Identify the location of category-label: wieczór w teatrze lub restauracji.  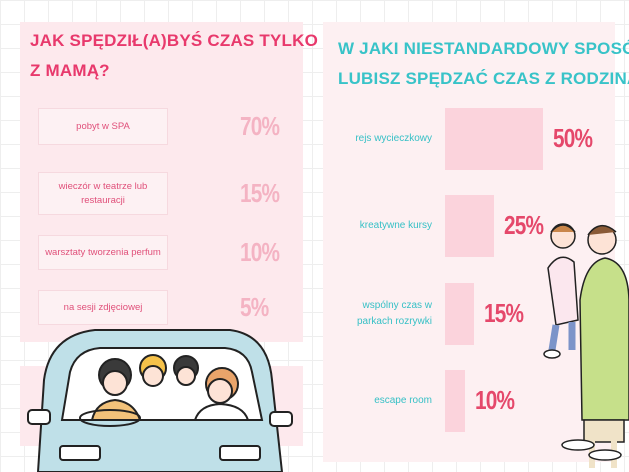
(103, 193).